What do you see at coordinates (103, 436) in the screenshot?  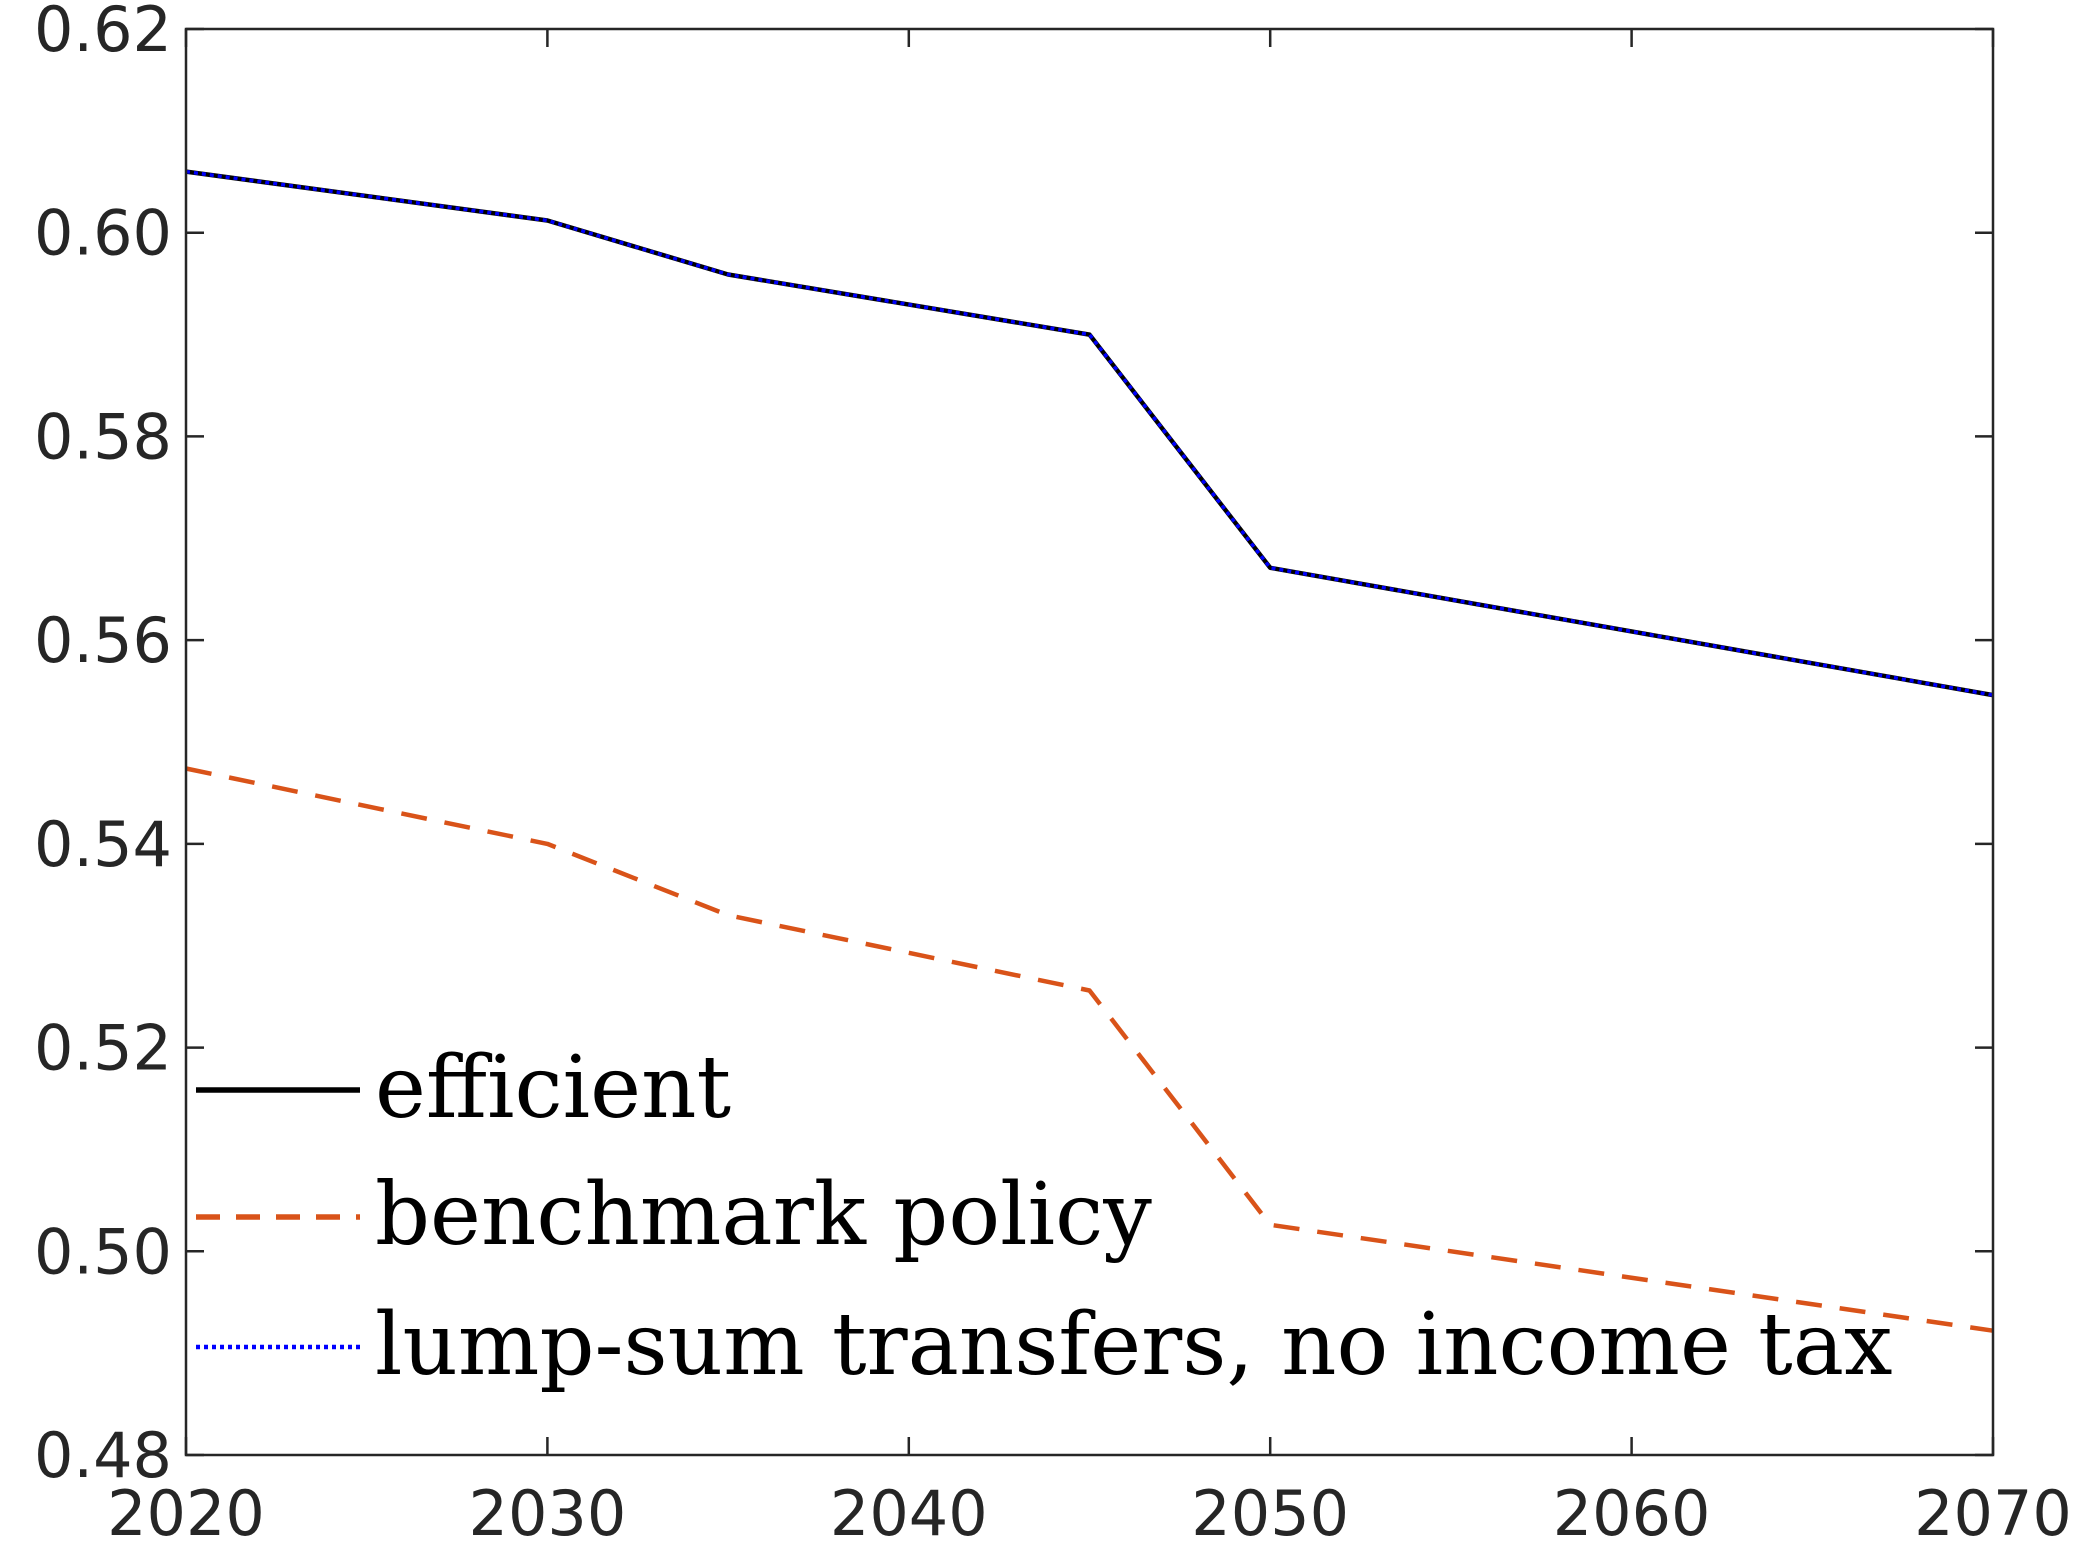 I see `y-tick-label-5: 0.58` at bounding box center [103, 436].